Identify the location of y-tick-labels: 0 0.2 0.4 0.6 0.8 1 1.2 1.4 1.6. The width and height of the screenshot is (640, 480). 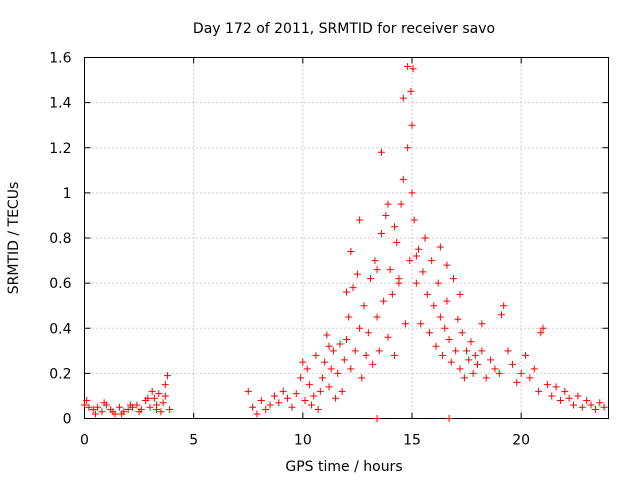
(60, 239).